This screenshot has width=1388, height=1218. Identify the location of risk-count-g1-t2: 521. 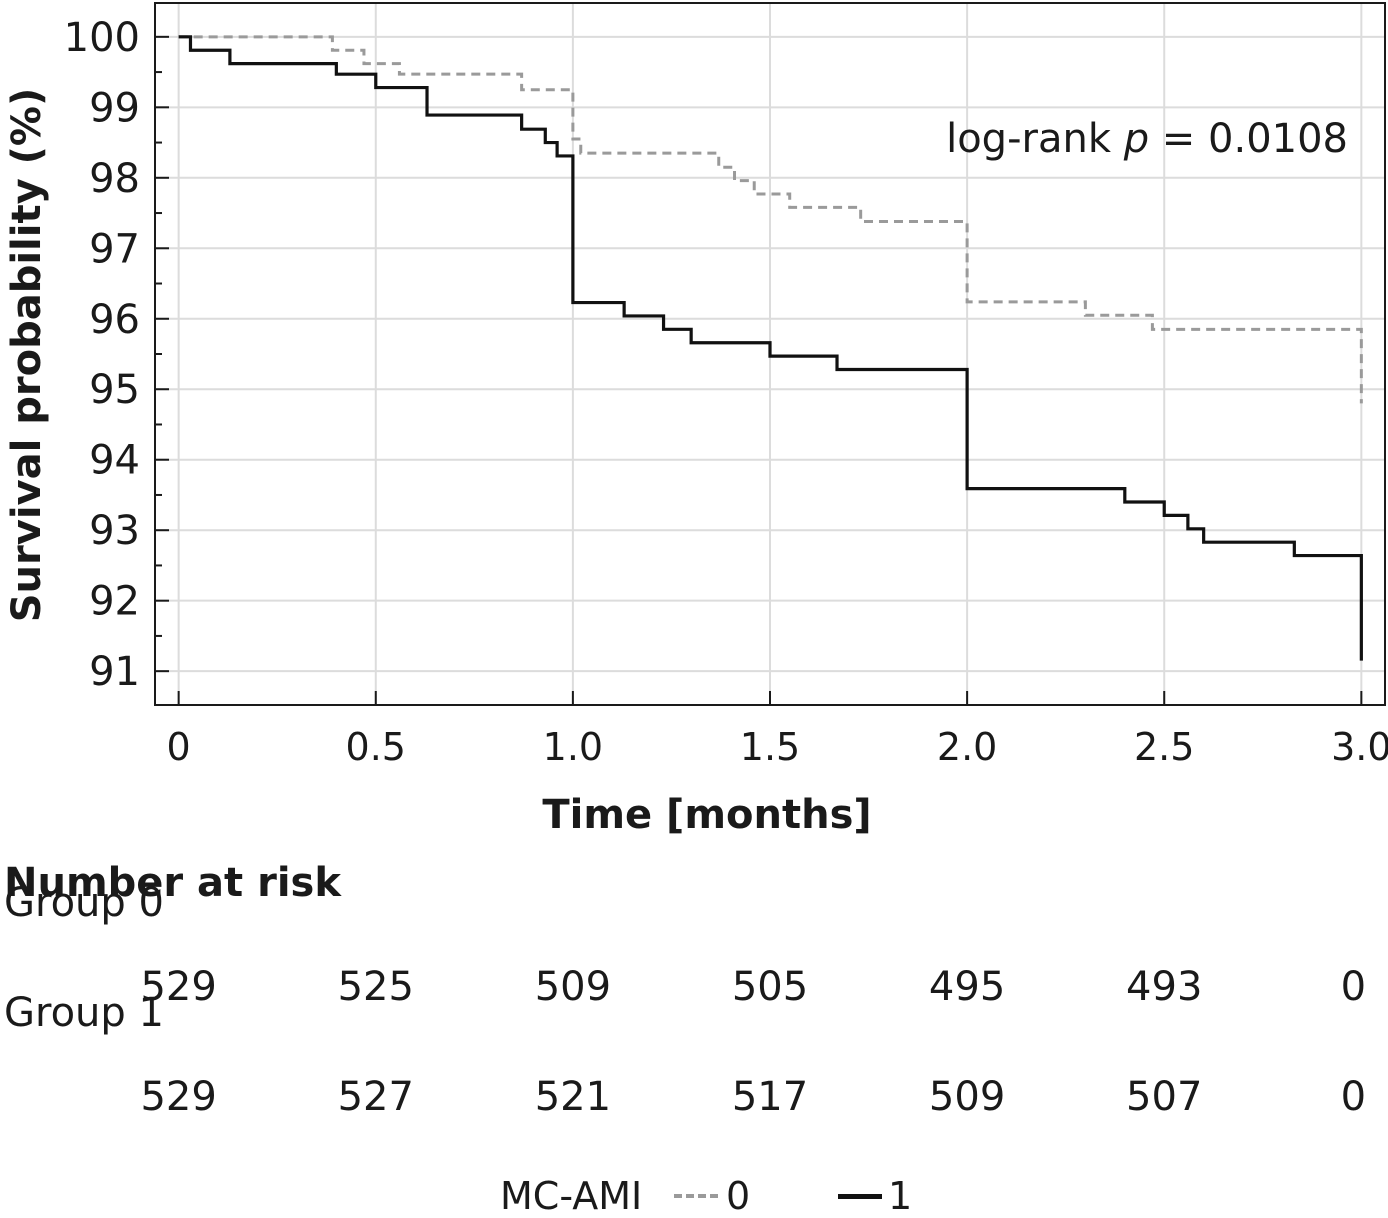
(573, 1097).